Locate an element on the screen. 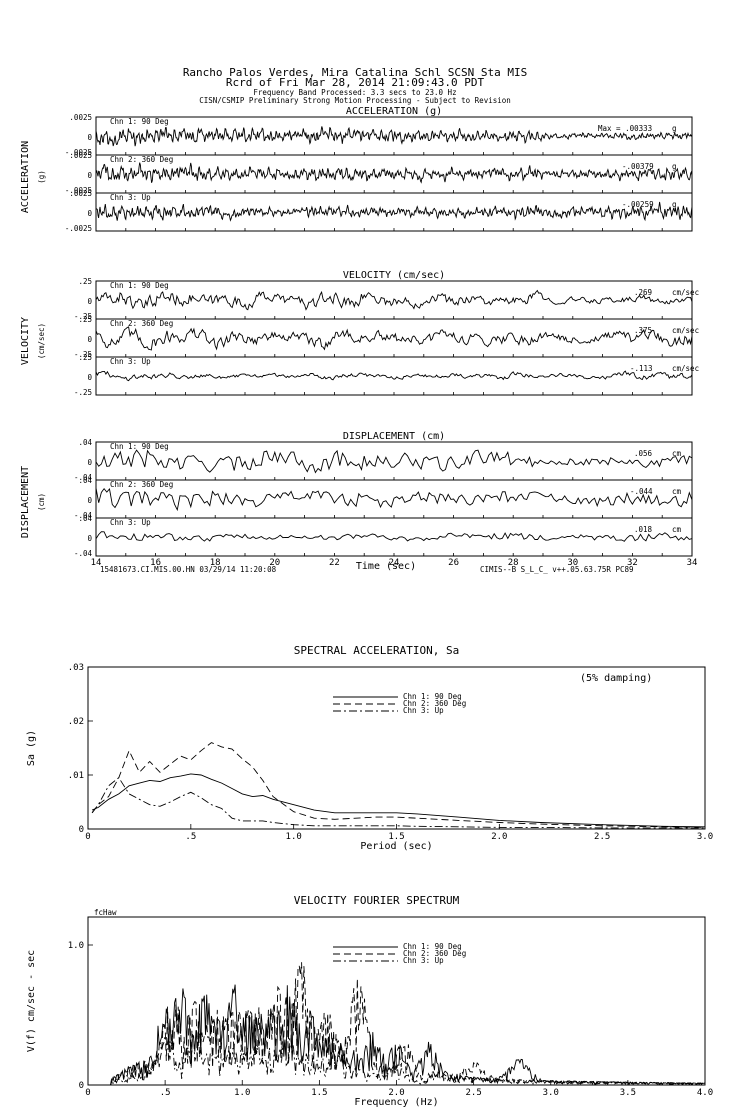 This screenshot has width=739, height=1115. xaxis-label: Time (sec) is located at coordinates (386, 566).